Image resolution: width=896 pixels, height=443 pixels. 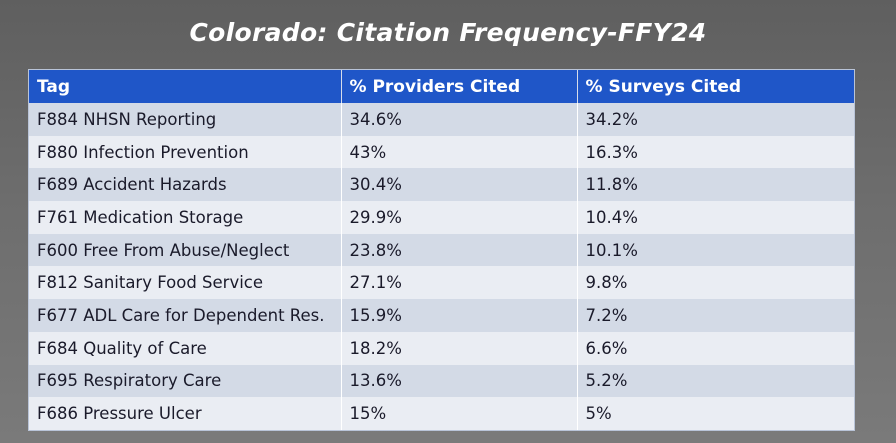 I want to click on table-row: F689 Accident Hazards 30.4% 11.8%, so click(x=441, y=185).